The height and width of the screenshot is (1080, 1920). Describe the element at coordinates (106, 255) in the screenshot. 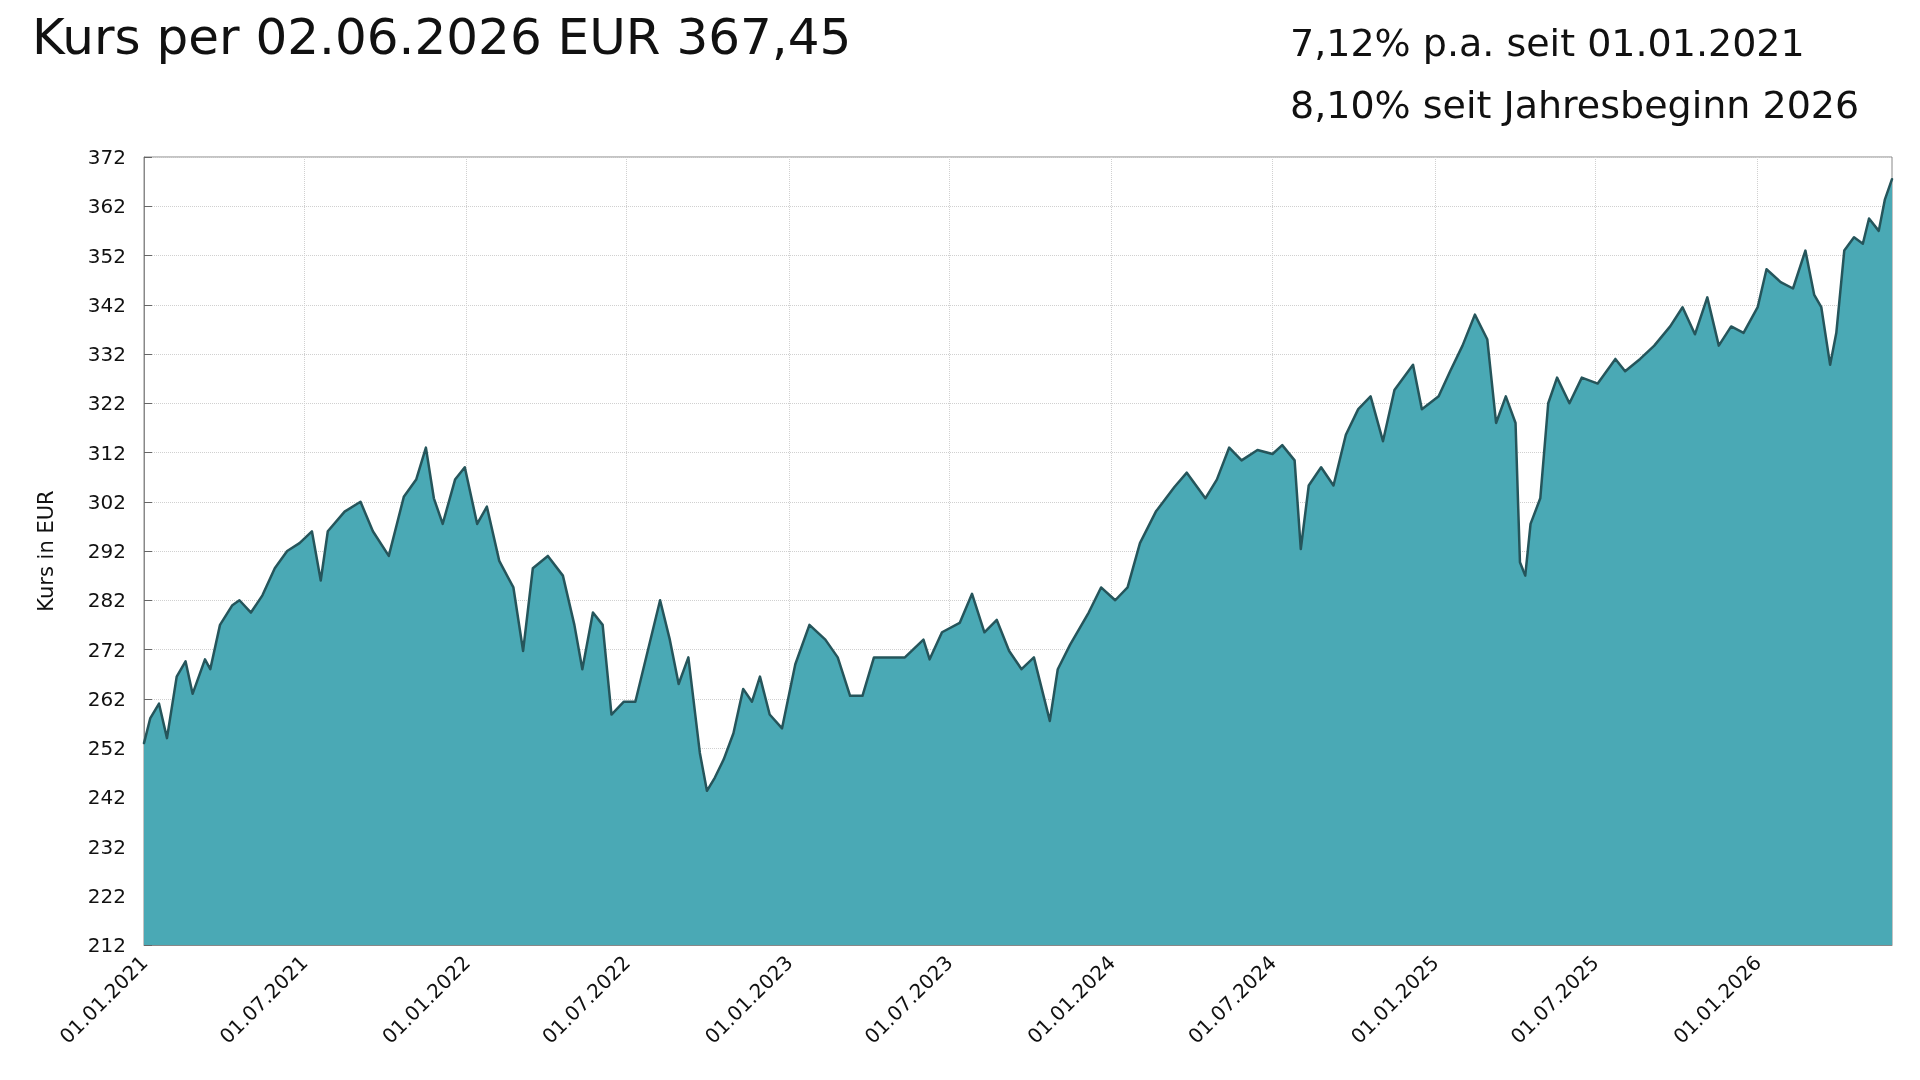

I see `y-tick-label: 352` at that location.